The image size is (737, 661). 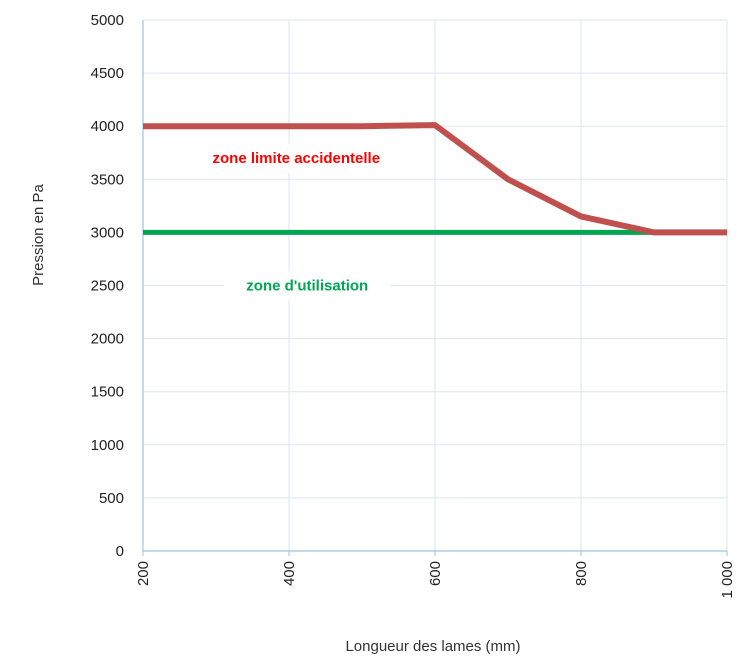 What do you see at coordinates (107, 73) in the screenshot?
I see `y-tick-label: 4500` at bounding box center [107, 73].